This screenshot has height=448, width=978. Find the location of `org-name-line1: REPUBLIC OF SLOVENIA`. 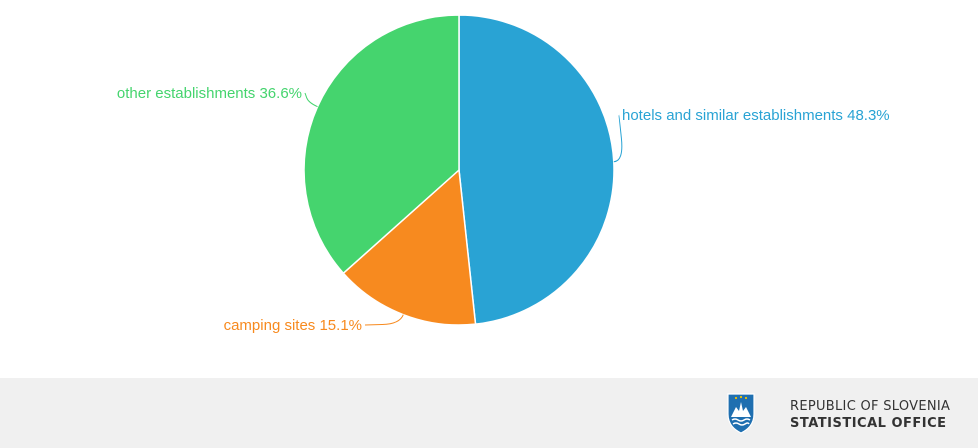

org-name-line1: REPUBLIC OF SLOVENIA is located at coordinates (870, 406).